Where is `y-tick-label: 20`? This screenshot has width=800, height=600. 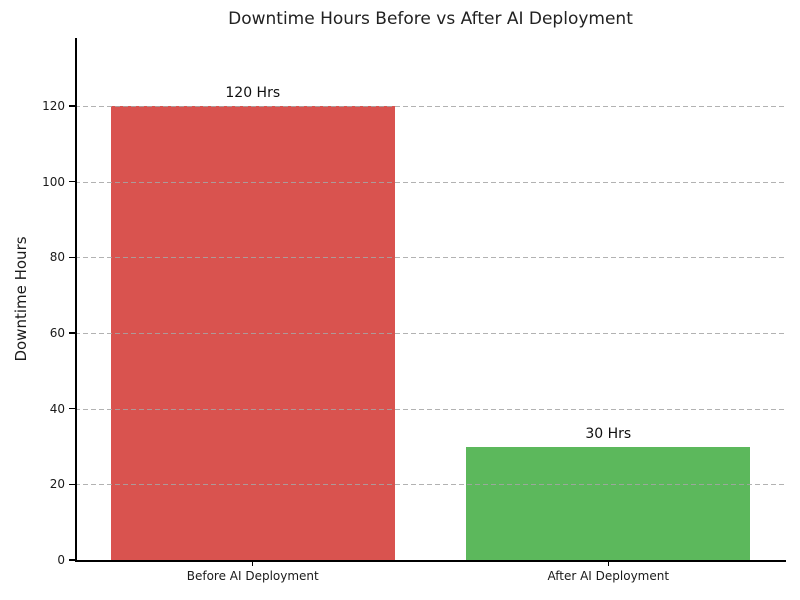 y-tick-label: 20 is located at coordinates (57, 484).